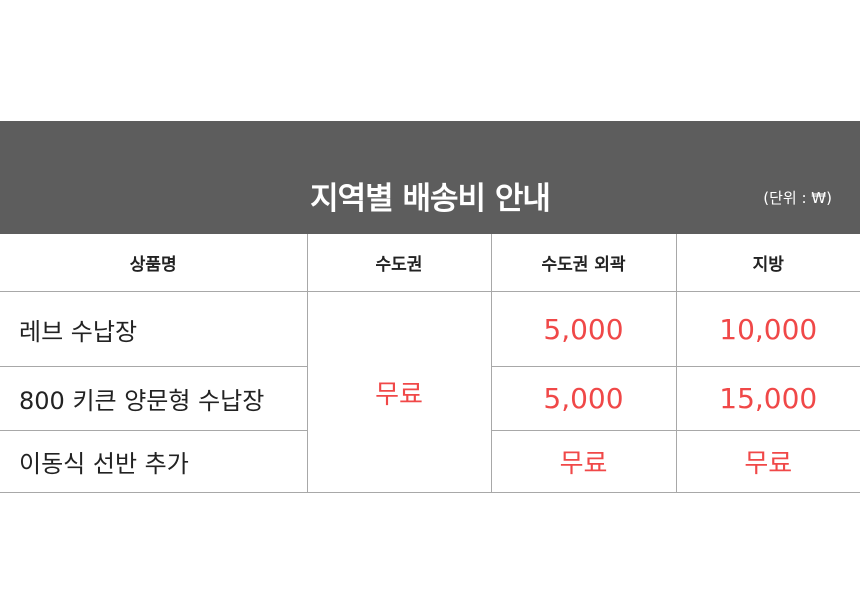  What do you see at coordinates (767, 263) in the screenshot?
I see `column-header-province: 지방` at bounding box center [767, 263].